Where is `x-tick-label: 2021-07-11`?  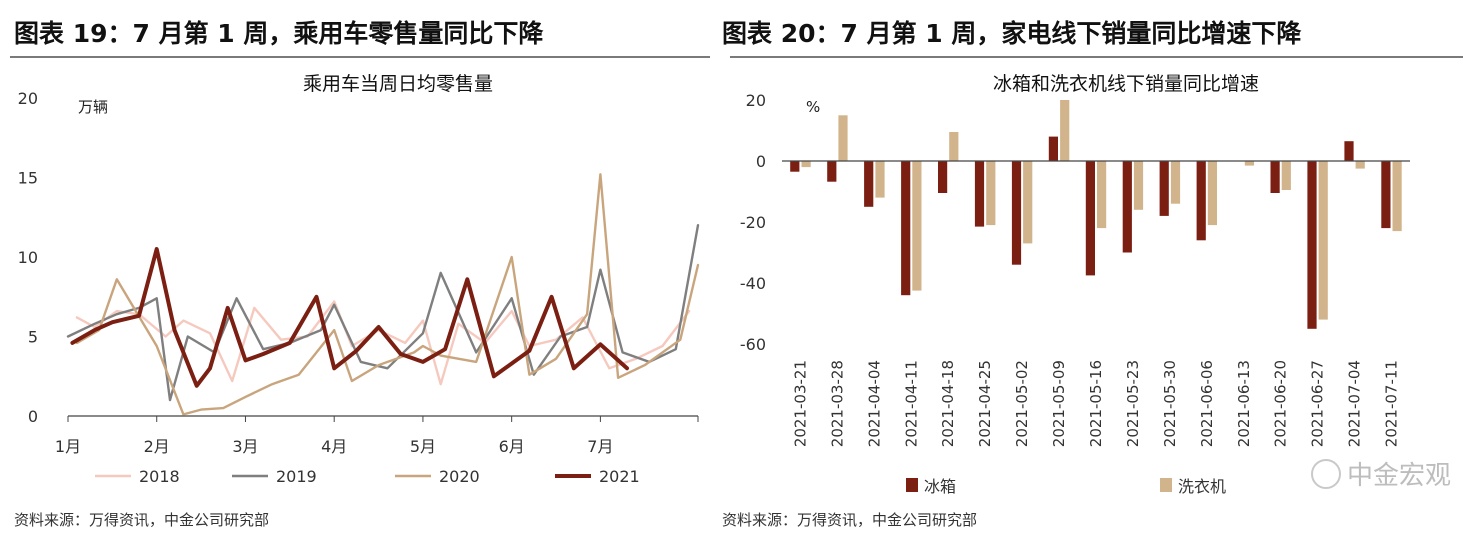
x-tick-label: 2021-07-11 is located at coordinates (1392, 403).